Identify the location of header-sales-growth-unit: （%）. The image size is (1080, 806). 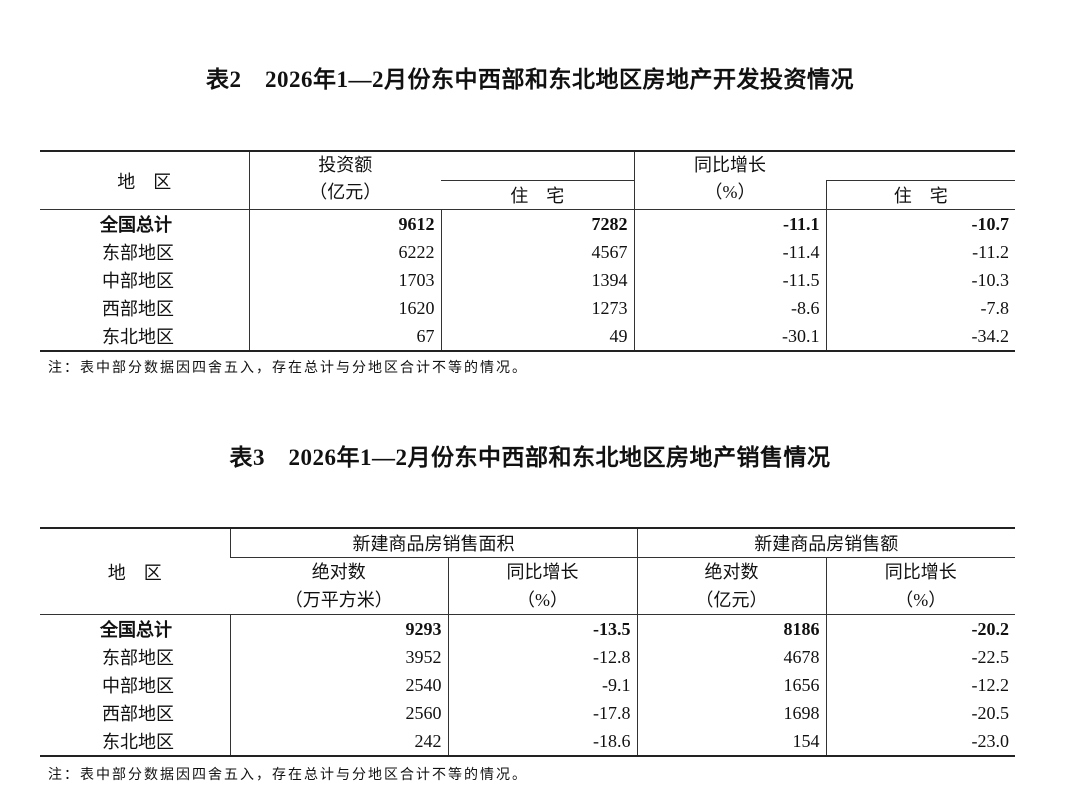
(921, 600).